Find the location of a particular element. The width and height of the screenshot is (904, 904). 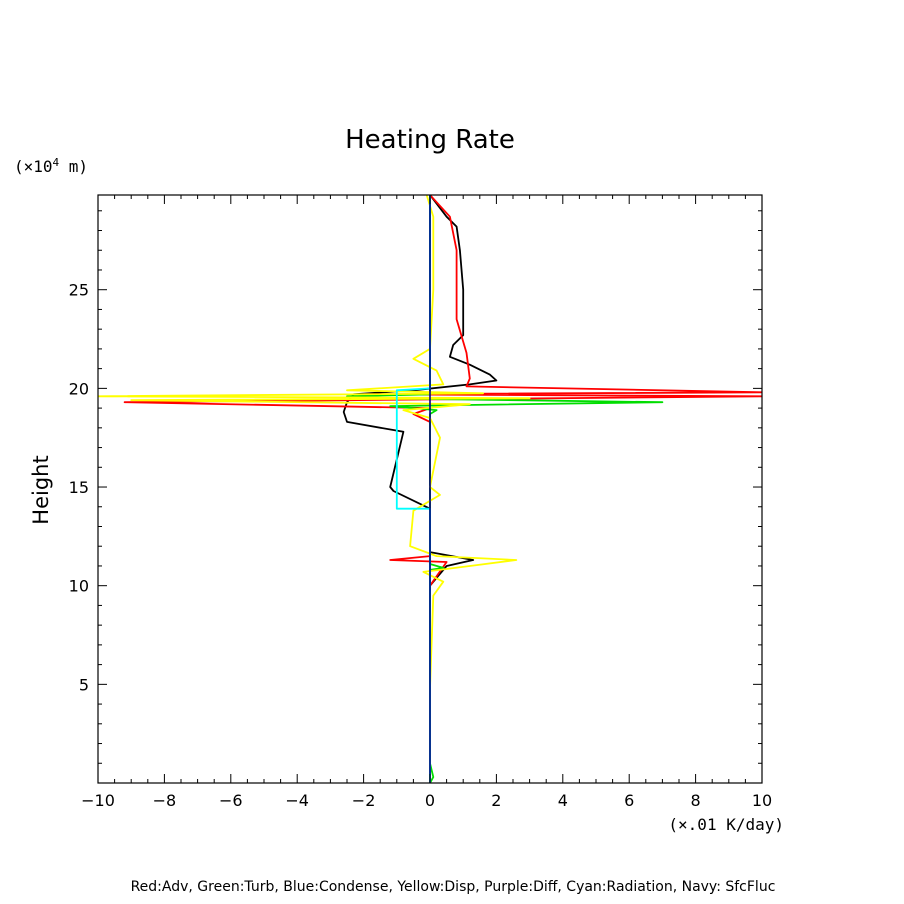

y-axis-label: Height is located at coordinates (41, 489).